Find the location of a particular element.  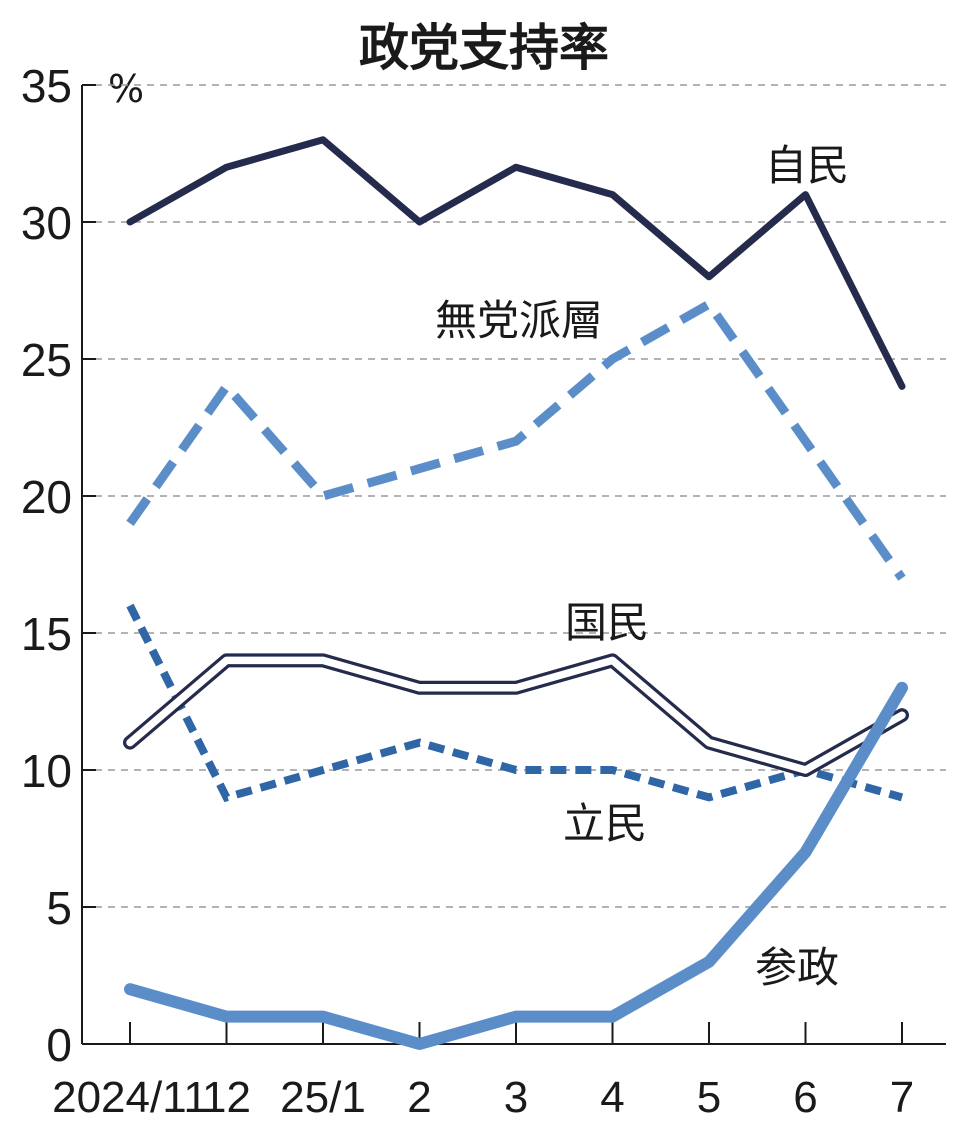

y-axis-unit: % is located at coordinates (126, 89).